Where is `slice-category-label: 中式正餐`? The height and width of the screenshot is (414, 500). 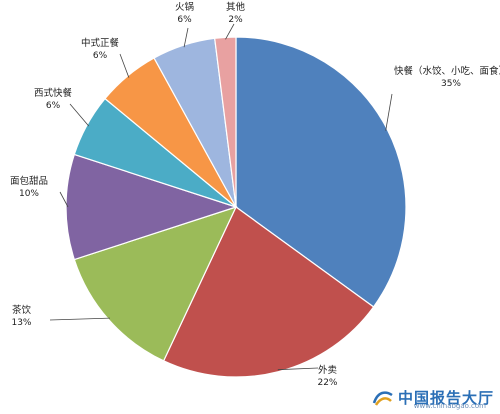
slice-category-label: 中式正餐 is located at coordinates (100, 43).